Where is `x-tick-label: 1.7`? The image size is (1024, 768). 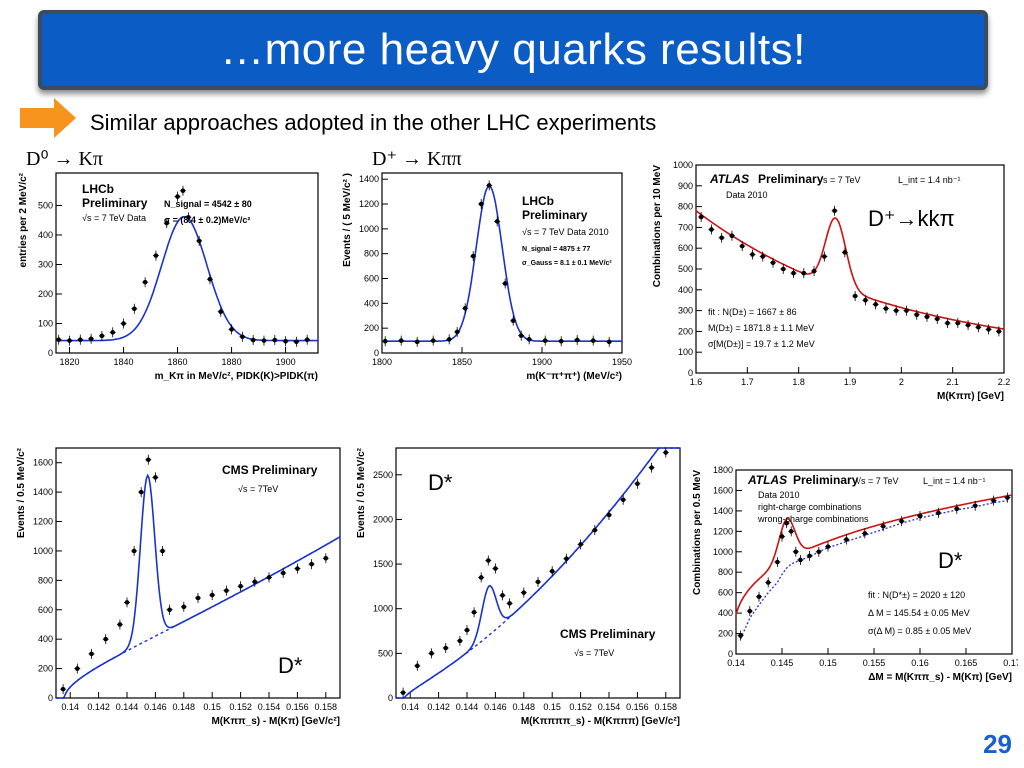 x-tick-label: 1.7 is located at coordinates (747, 382).